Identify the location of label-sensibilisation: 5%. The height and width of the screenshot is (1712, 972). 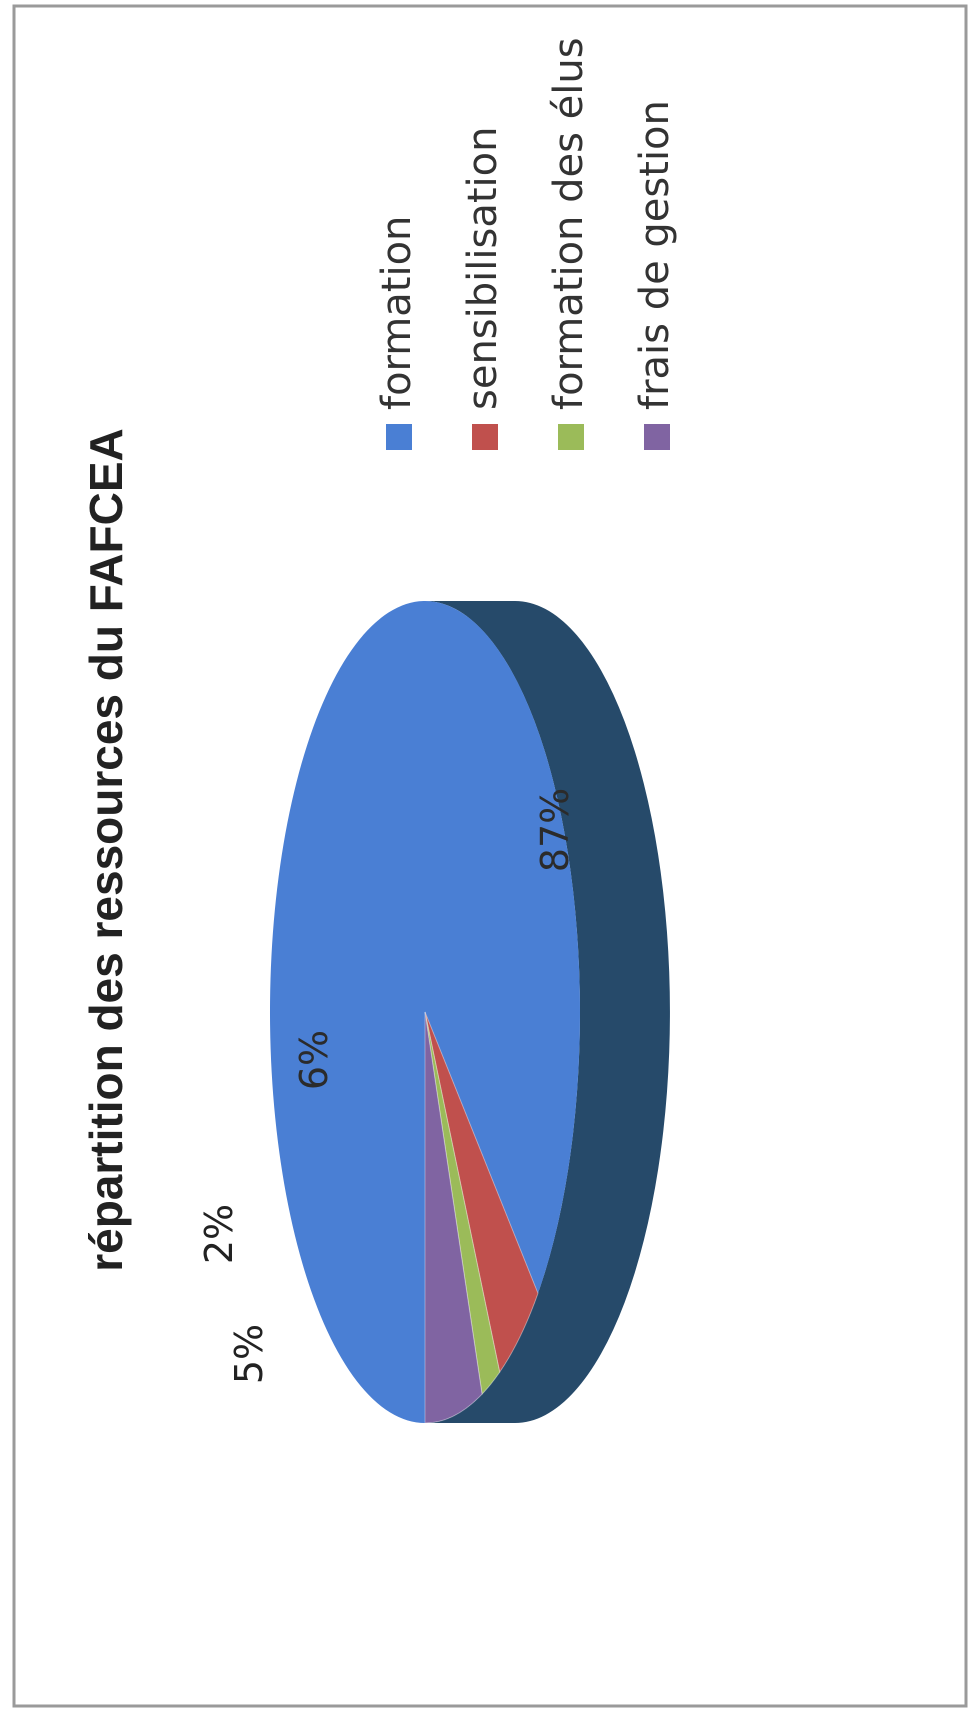
(249, 1354).